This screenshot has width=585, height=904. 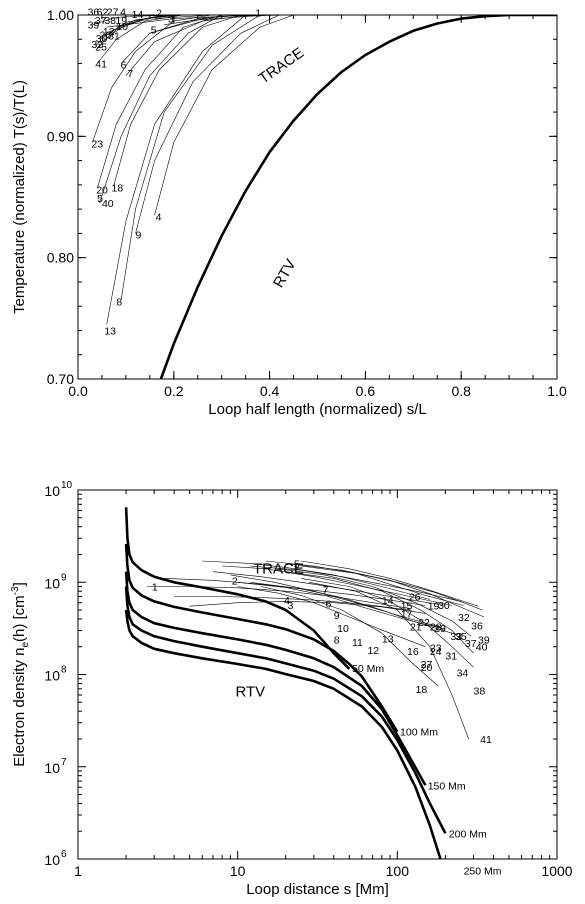 What do you see at coordinates (456, 637) in the screenshot?
I see `curve-label: 33` at bounding box center [456, 637].